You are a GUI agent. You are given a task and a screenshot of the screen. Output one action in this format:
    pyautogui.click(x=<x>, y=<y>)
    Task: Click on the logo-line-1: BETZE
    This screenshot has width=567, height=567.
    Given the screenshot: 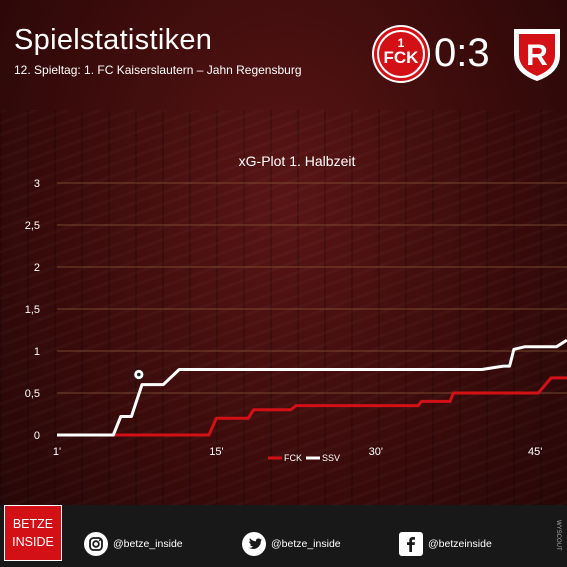 What is the action you would take?
    pyautogui.click(x=33, y=524)
    